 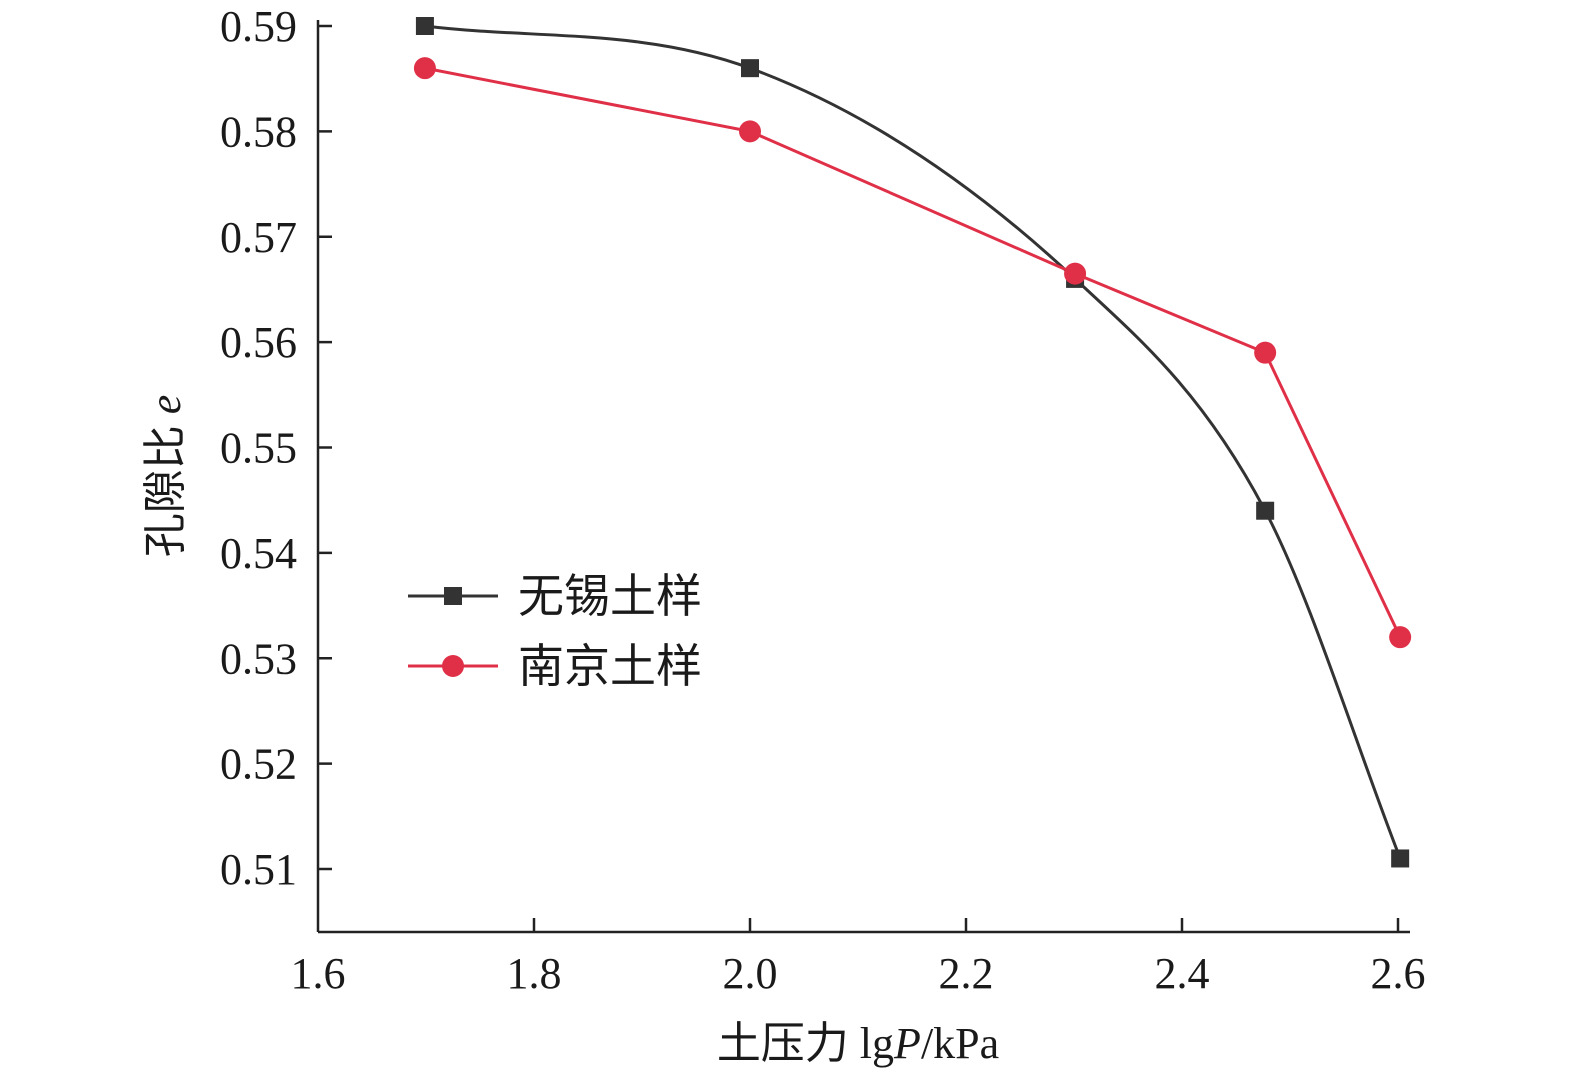 I want to click on x-ticks: 1.6 1.8 2.0 2.2 2.4 2.6, so click(x=858, y=958).